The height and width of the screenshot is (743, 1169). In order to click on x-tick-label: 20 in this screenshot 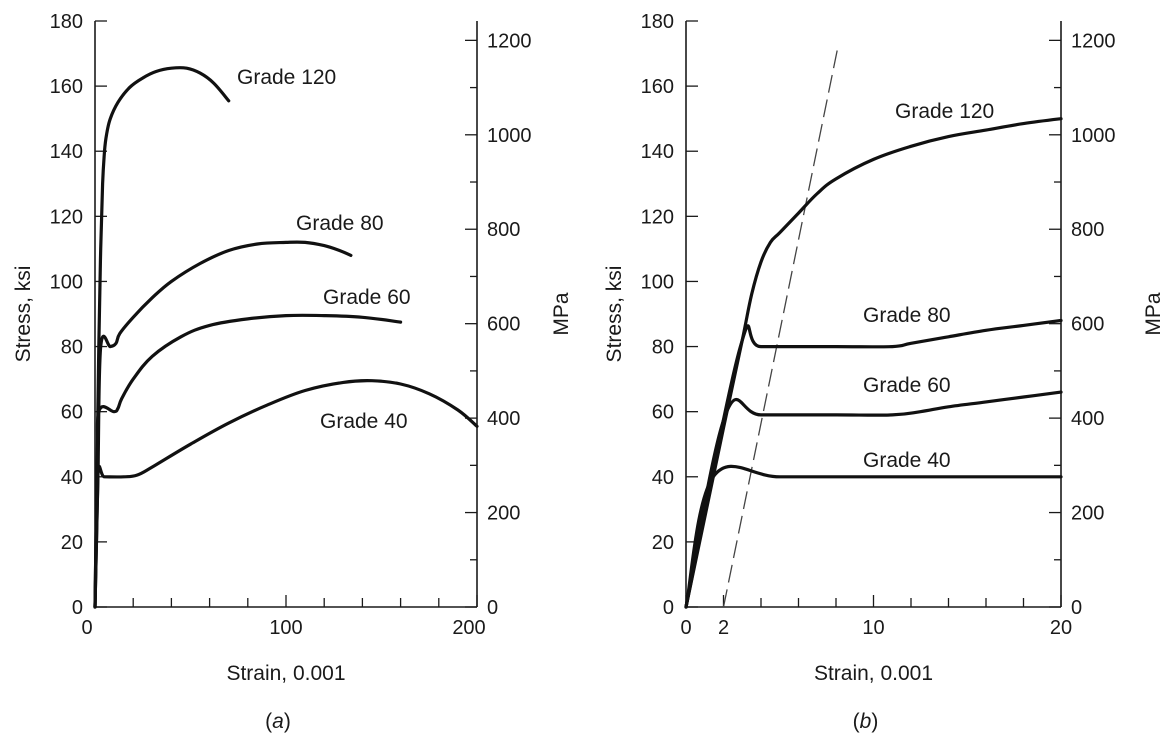, I will do `click(1061, 628)`.